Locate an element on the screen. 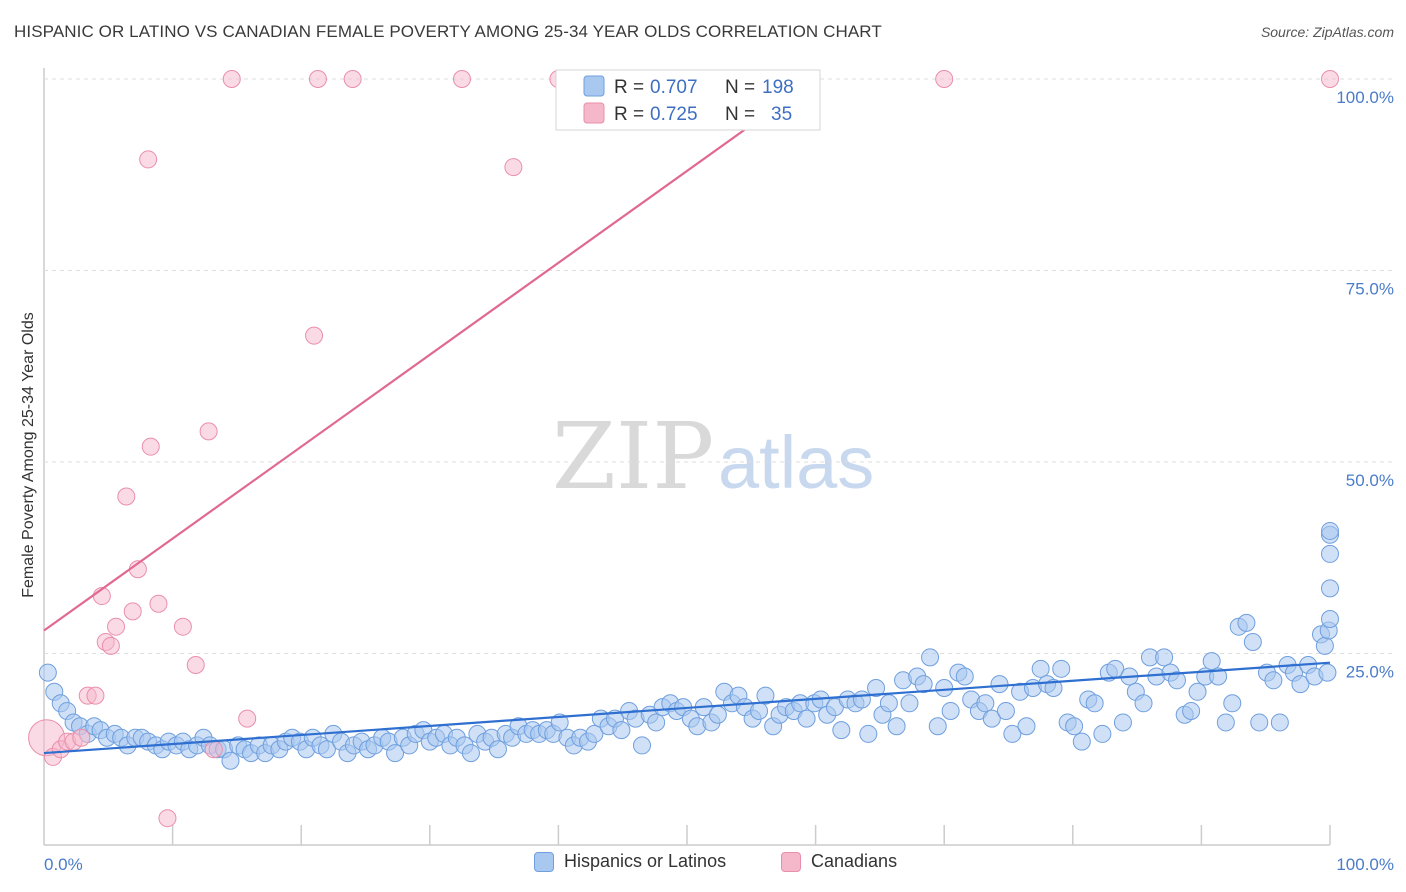  x-tick-label-max: 100.0% is located at coordinates (1365, 864).